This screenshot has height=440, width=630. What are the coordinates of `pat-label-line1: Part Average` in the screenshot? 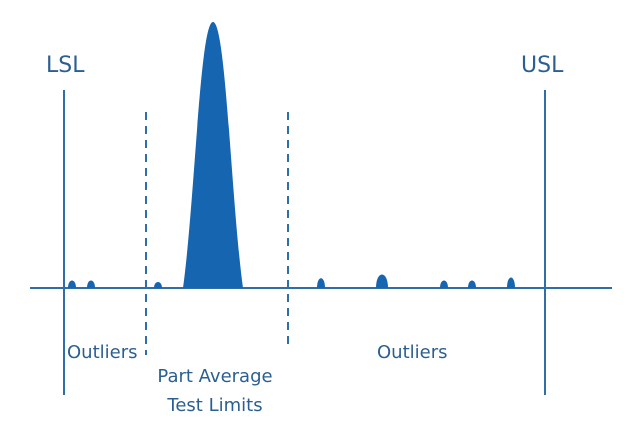 It's located at (214, 376).